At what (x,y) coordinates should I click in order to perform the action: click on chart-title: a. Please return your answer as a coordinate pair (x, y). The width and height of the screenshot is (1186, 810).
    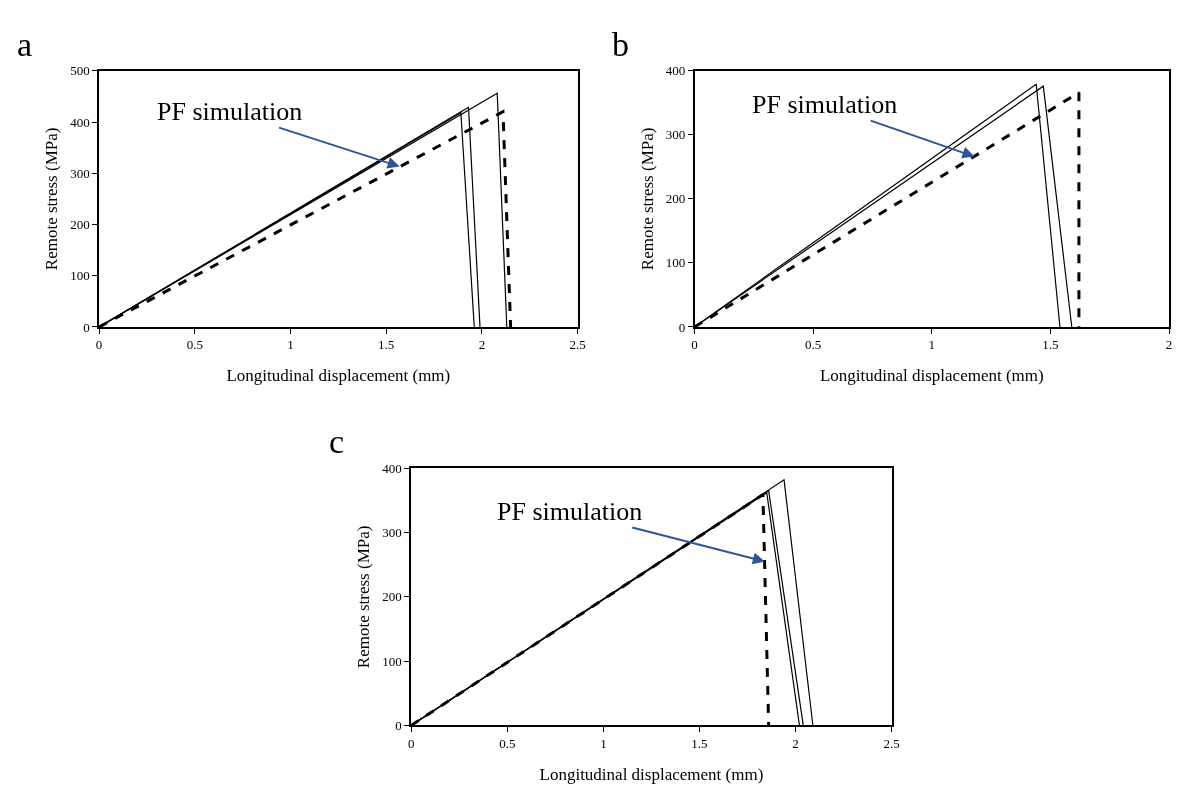
    Looking at the image, I should click on (25, 44).